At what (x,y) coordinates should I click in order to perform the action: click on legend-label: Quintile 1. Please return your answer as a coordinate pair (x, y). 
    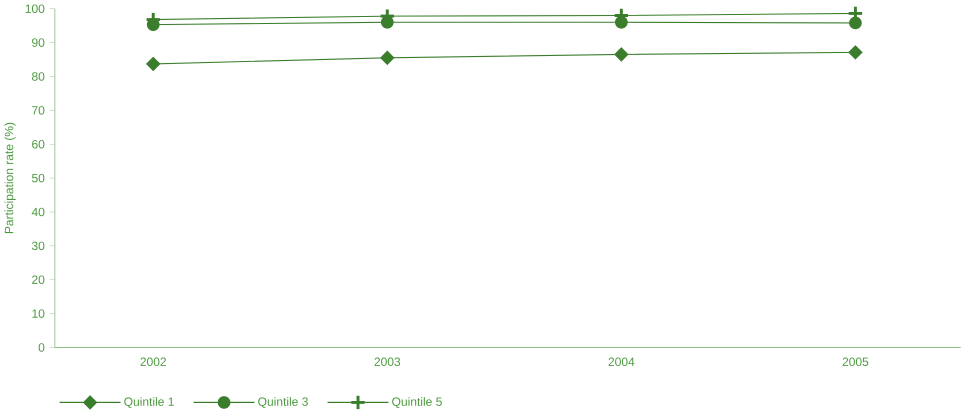
    Looking at the image, I should click on (149, 402).